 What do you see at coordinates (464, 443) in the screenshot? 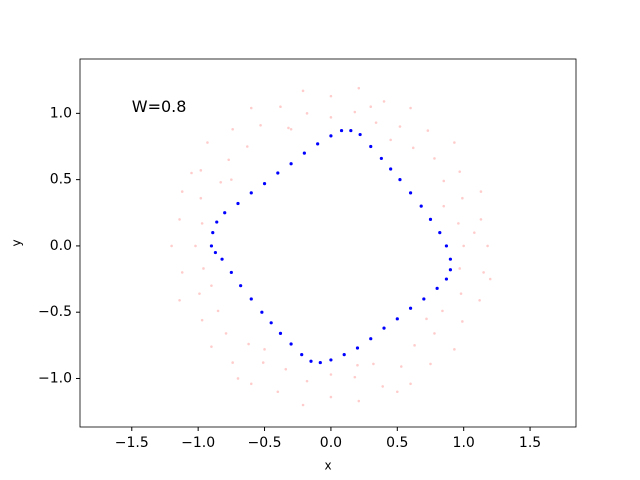
I see `x-tick-label: 1.0` at bounding box center [464, 443].